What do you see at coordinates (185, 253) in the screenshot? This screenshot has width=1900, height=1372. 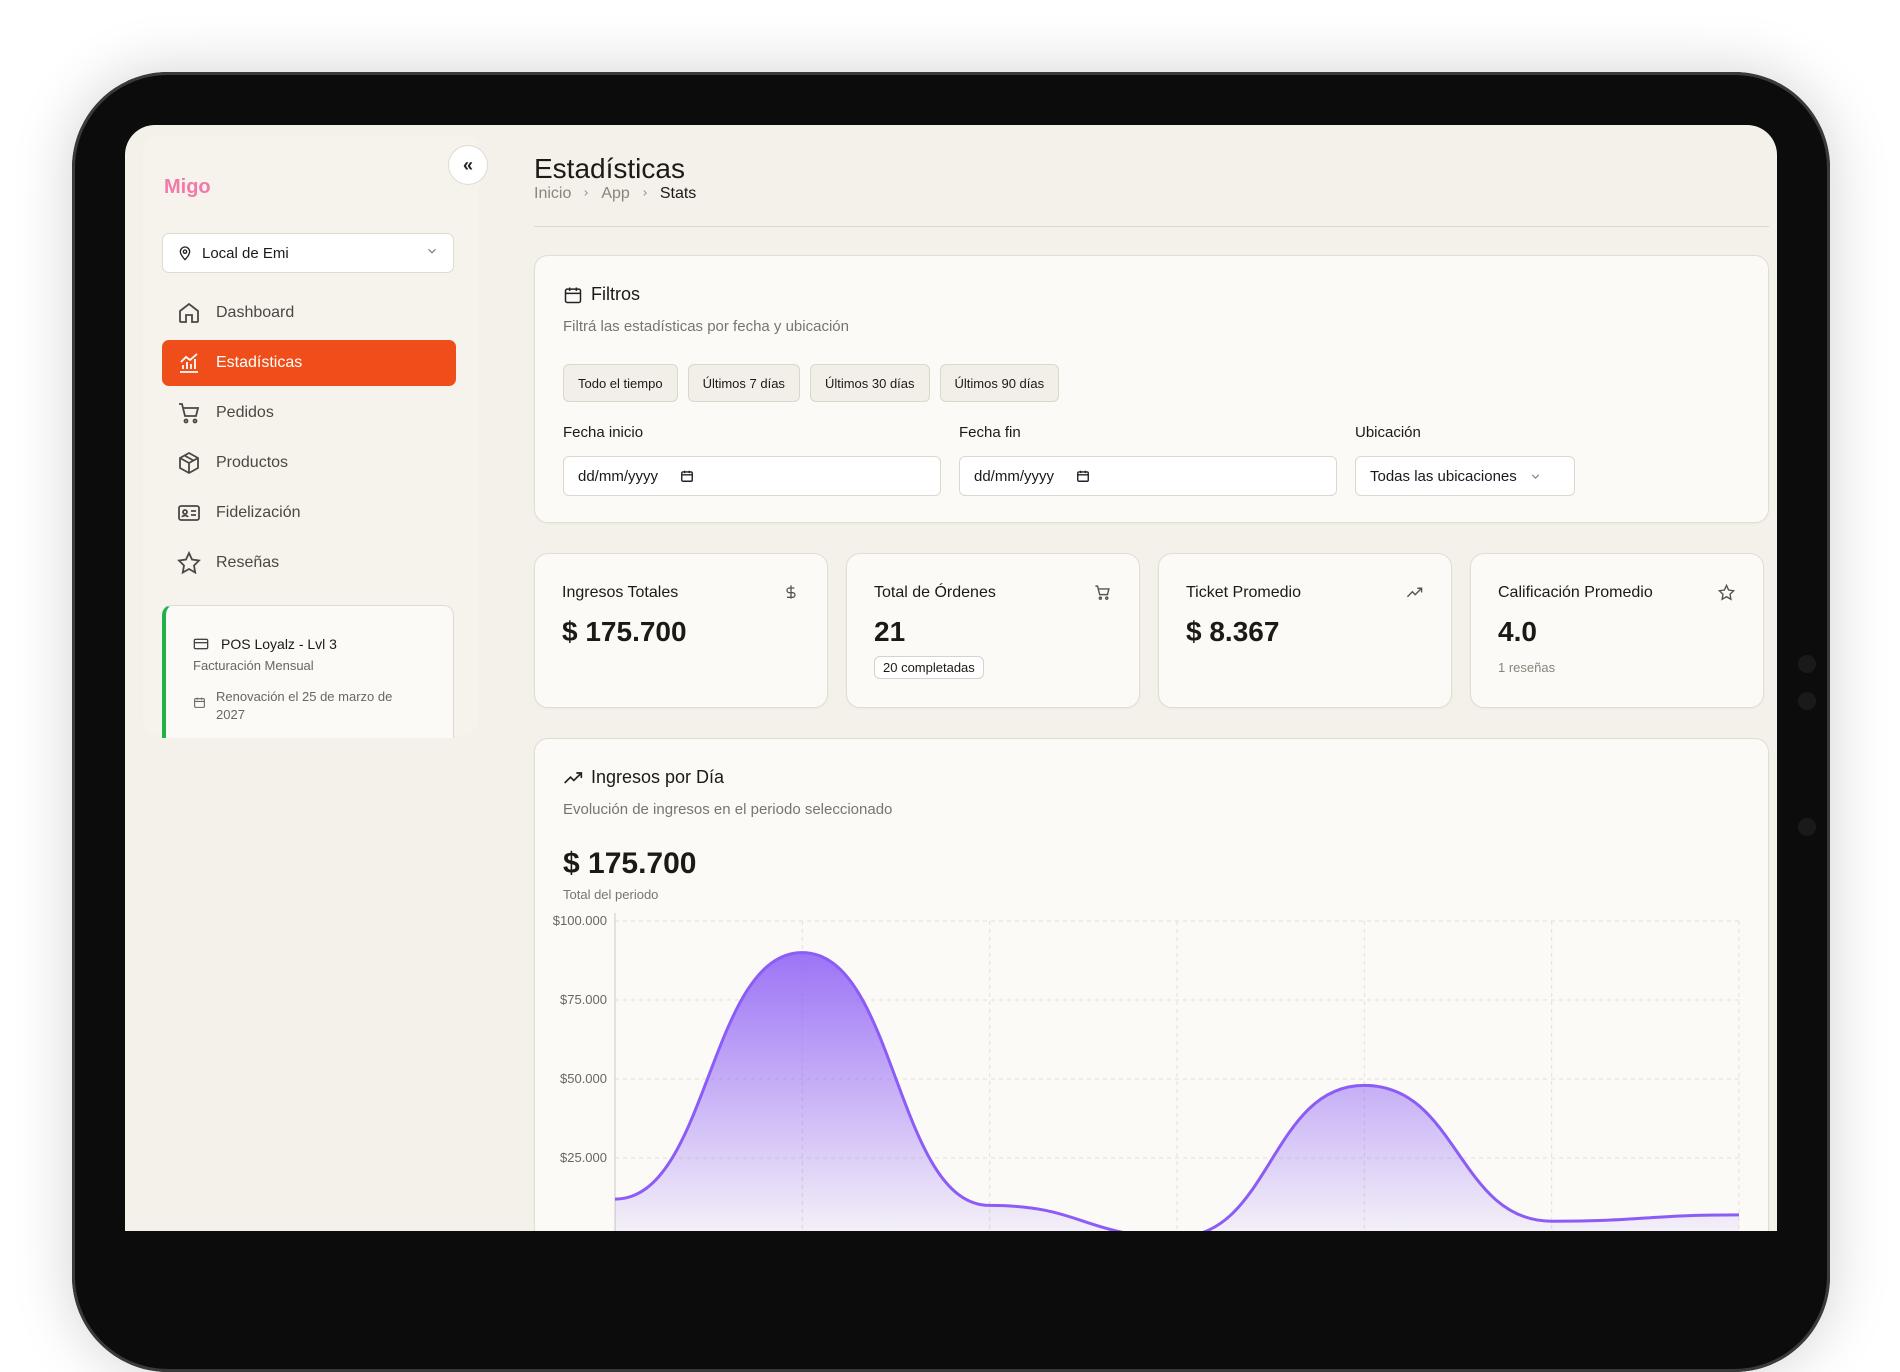 I see `map-pin-icon` at bounding box center [185, 253].